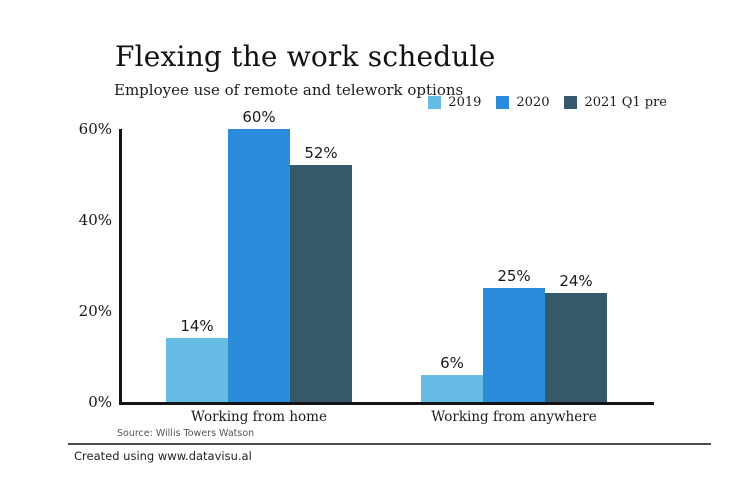  I want to click on bar-2020-working-from-anywhere: 25%, so click(514, 334).